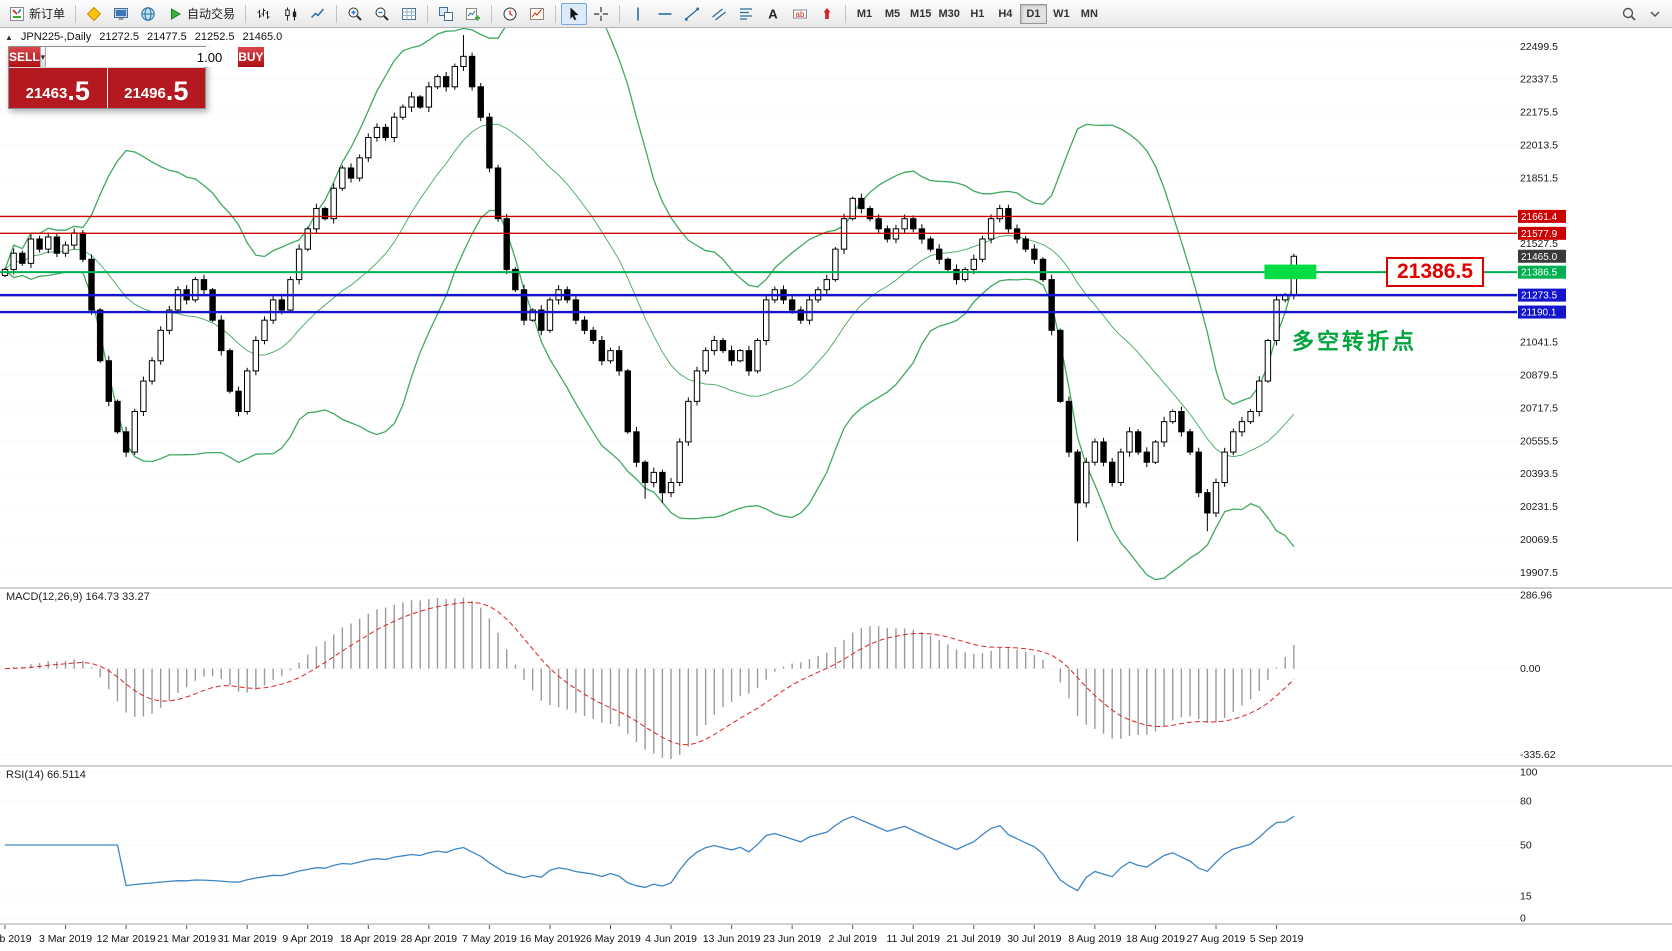  Describe the element at coordinates (46, 93) in the screenshot. I see `sell-price-main: 21463` at that location.